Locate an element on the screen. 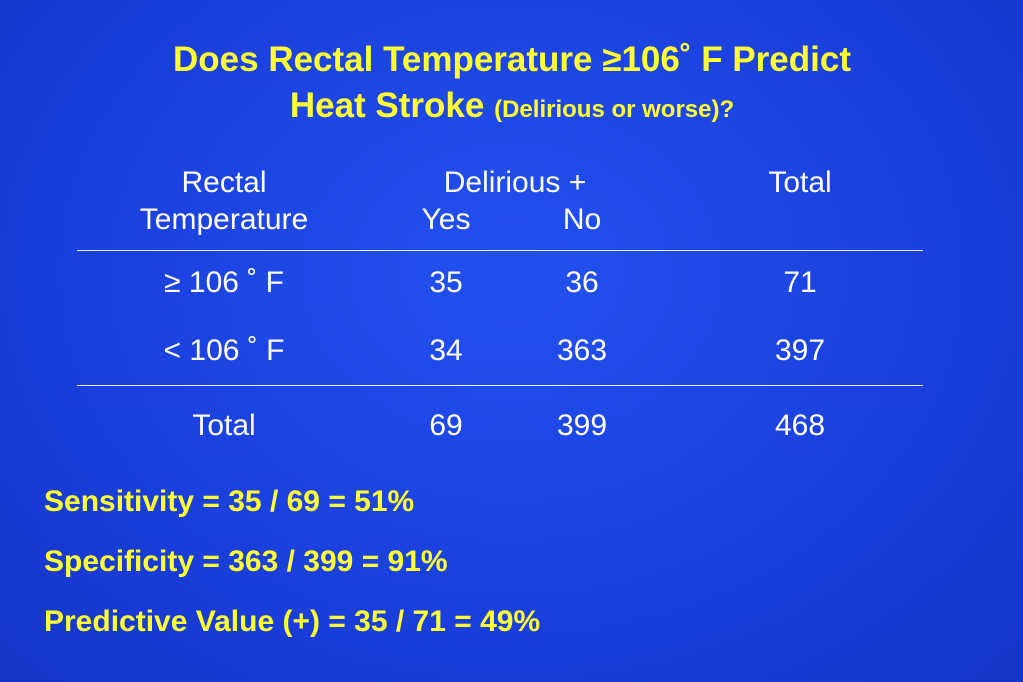 The width and height of the screenshot is (1023, 682). result-line: Predictive Value (+) = 35 / 71 = 49% is located at coordinates (292, 621).